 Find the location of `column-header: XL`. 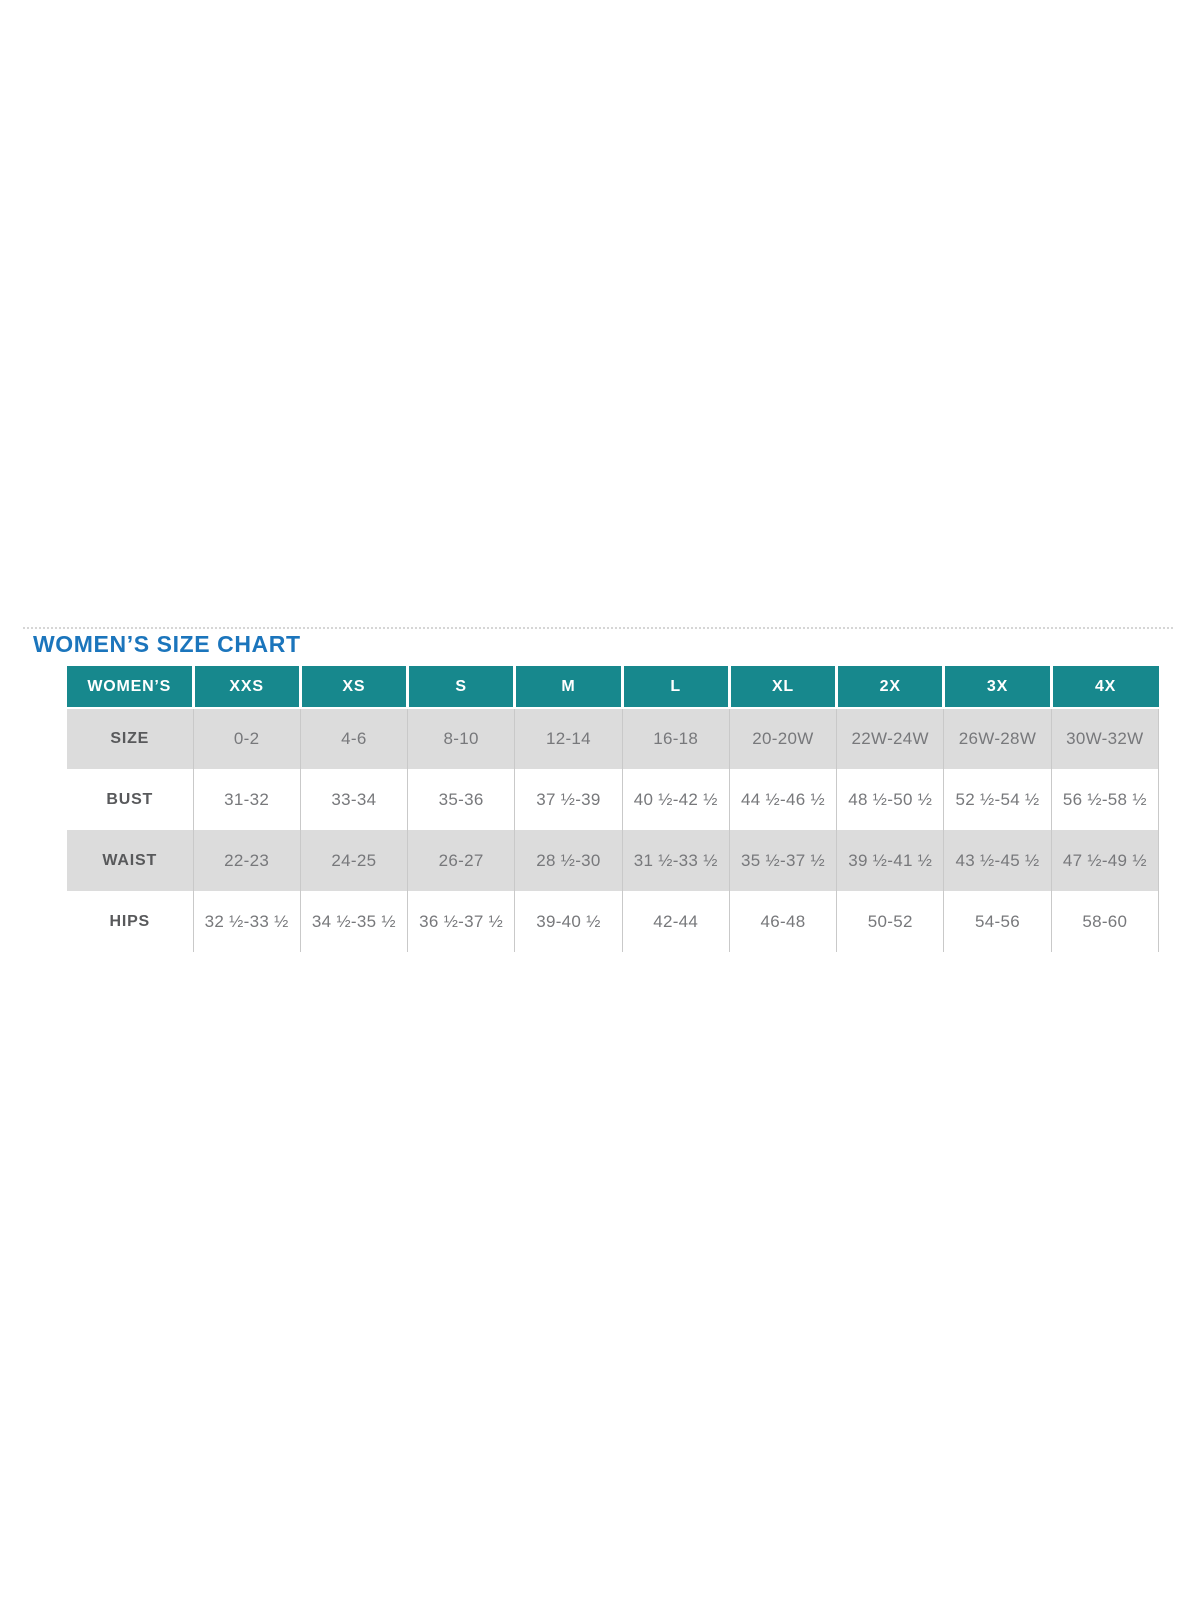

column-header: XL is located at coordinates (784, 687).